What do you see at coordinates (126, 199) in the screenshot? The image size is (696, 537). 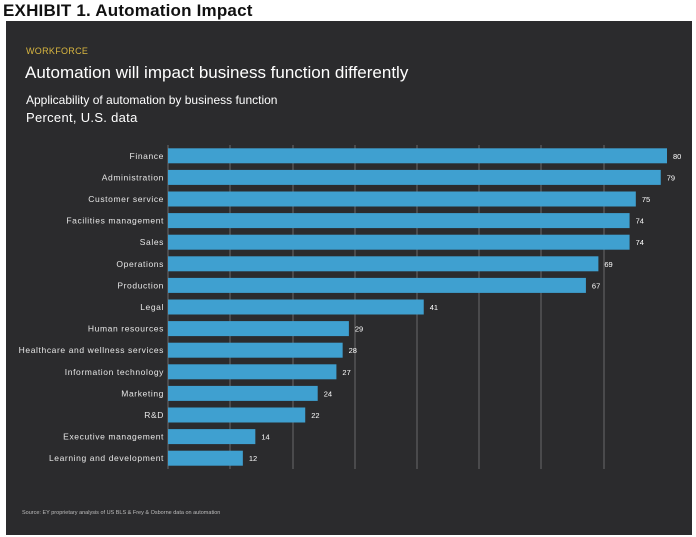 I see `category-label: Customer service` at bounding box center [126, 199].